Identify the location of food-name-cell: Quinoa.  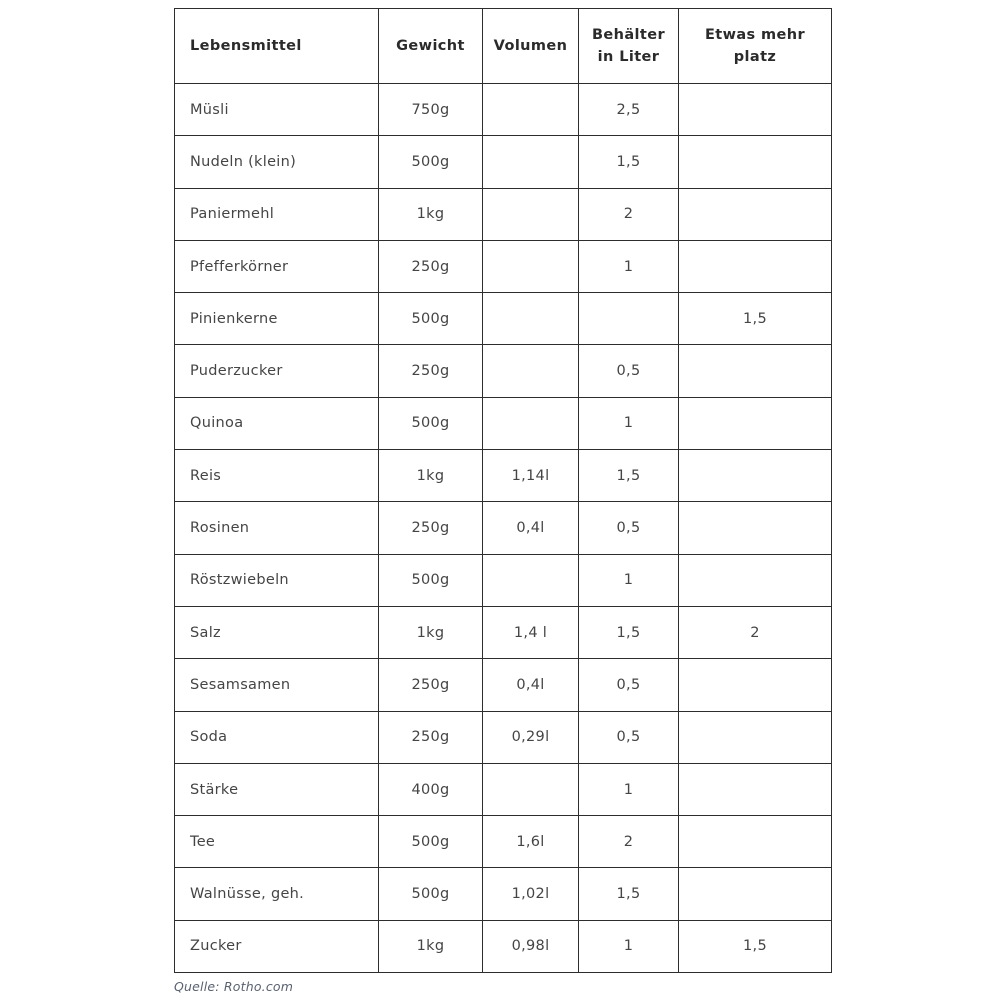
(276, 423).